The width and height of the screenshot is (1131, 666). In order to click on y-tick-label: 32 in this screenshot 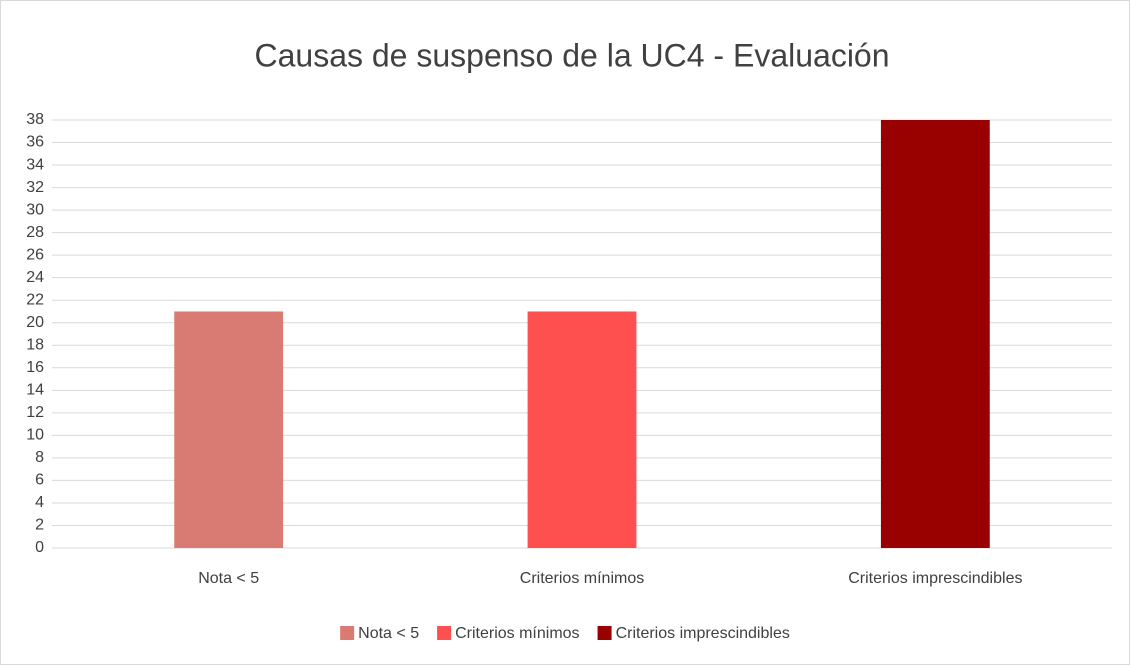, I will do `click(35, 187)`.